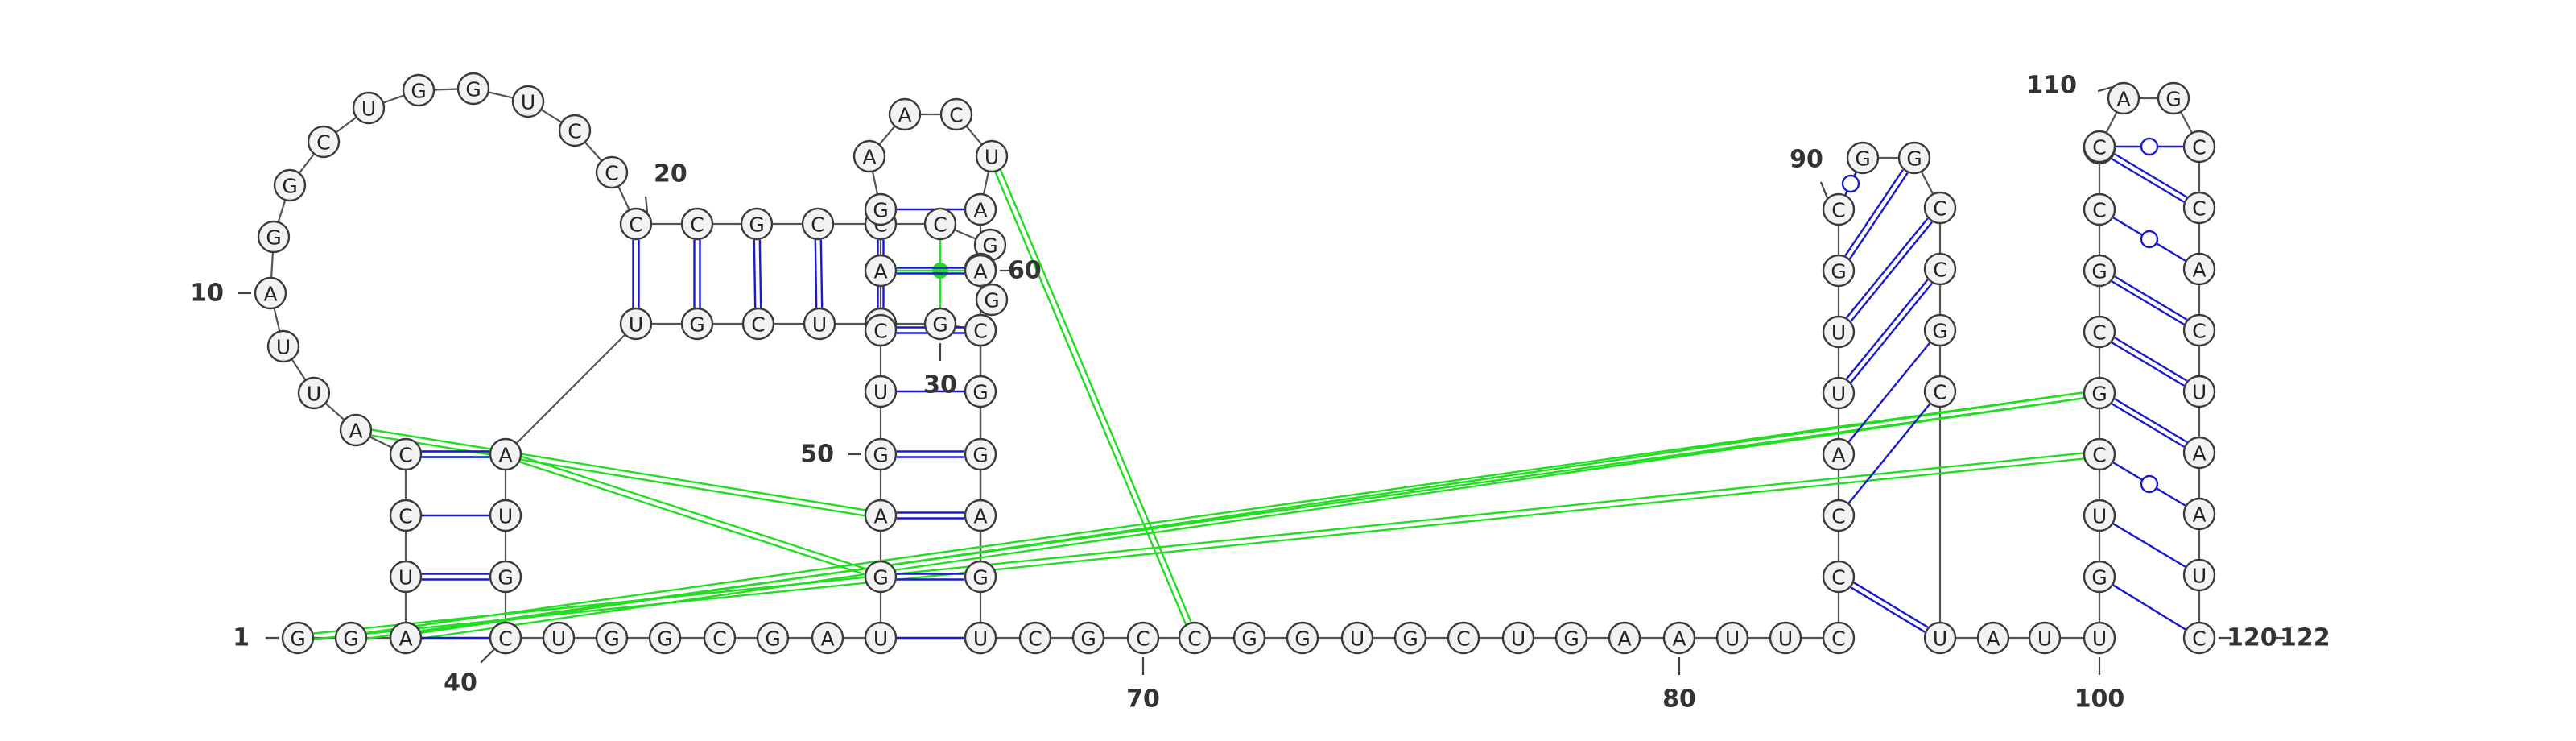  What do you see at coordinates (2252, 638) in the screenshot?
I see `position-label: 120` at bounding box center [2252, 638].